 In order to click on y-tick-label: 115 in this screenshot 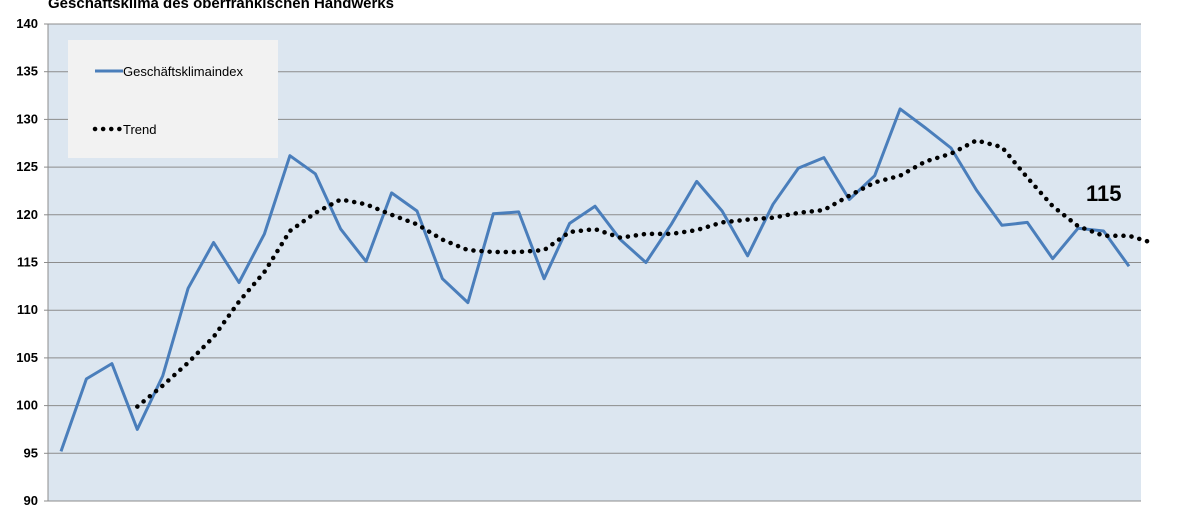, I will do `click(27, 262)`.